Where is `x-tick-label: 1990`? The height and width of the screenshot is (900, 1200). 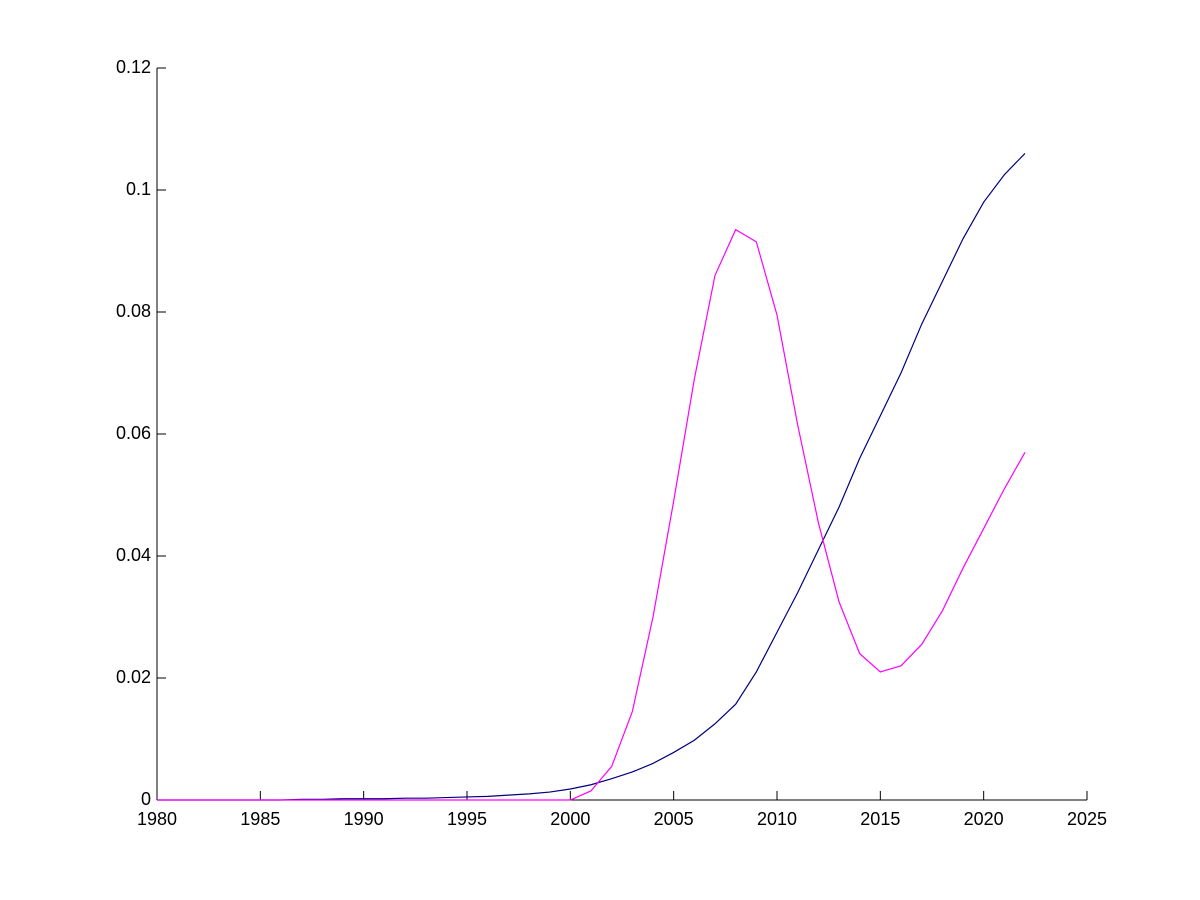 x-tick-label: 1990 is located at coordinates (364, 819).